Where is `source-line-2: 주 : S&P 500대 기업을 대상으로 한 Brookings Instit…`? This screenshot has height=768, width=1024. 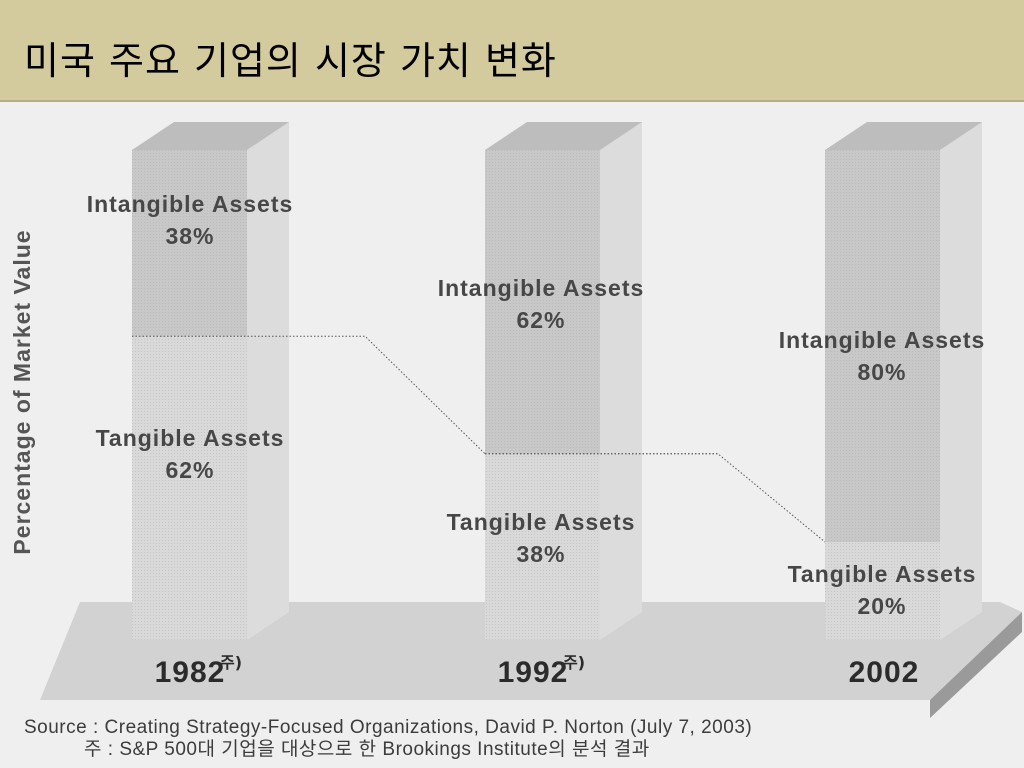 source-line-2: 주 : S&P 500대 기업을 대상으로 한 Brookings Instit… is located at coordinates (367, 749).